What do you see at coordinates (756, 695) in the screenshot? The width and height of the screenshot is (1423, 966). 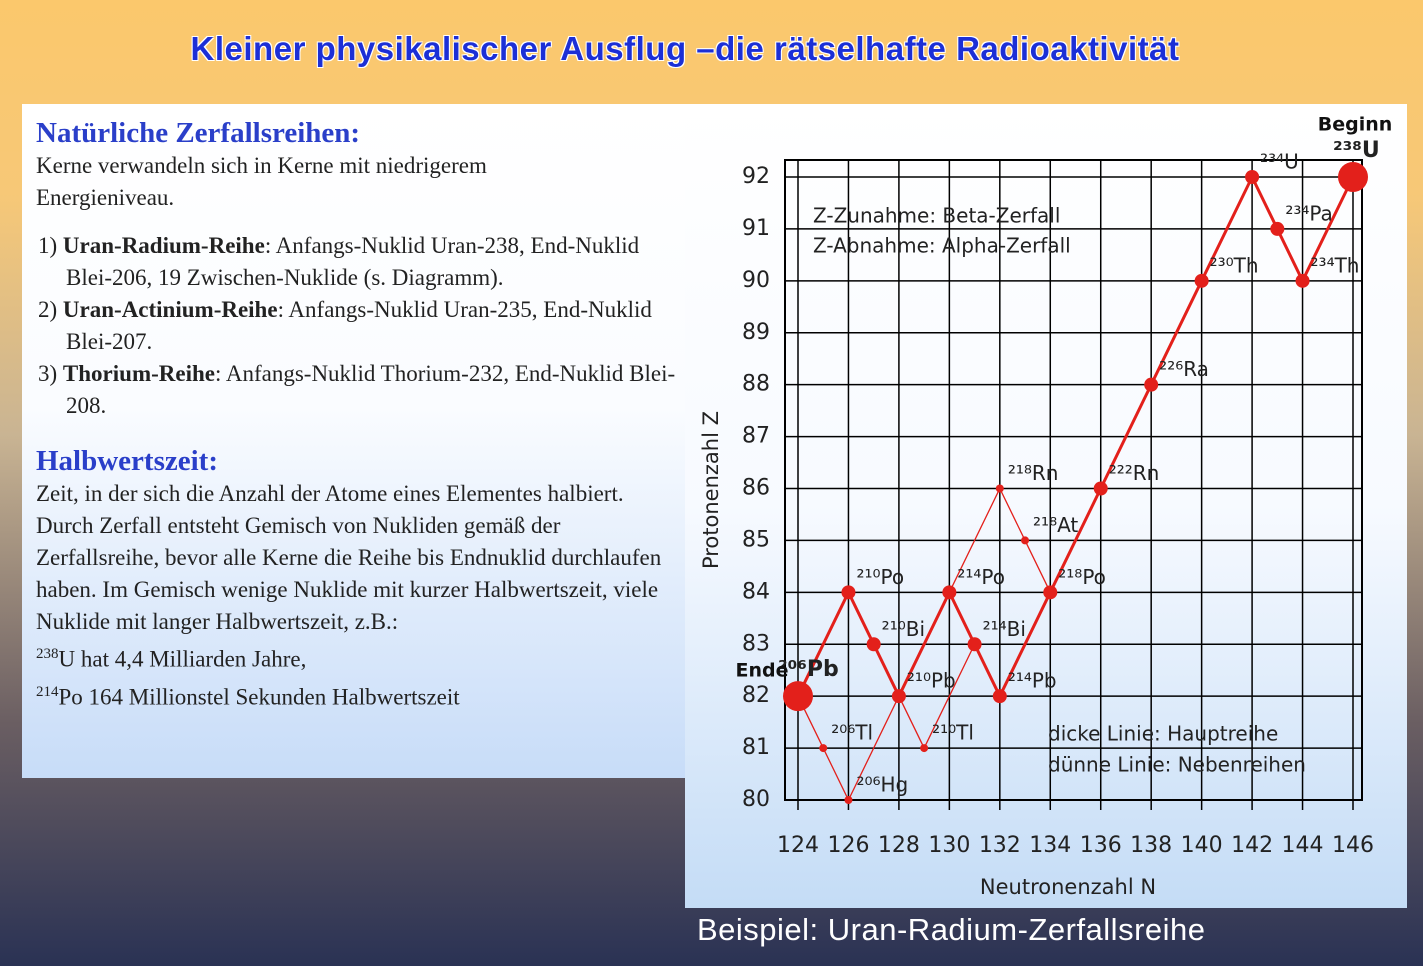 I see `y-tick-label: 82` at bounding box center [756, 695].